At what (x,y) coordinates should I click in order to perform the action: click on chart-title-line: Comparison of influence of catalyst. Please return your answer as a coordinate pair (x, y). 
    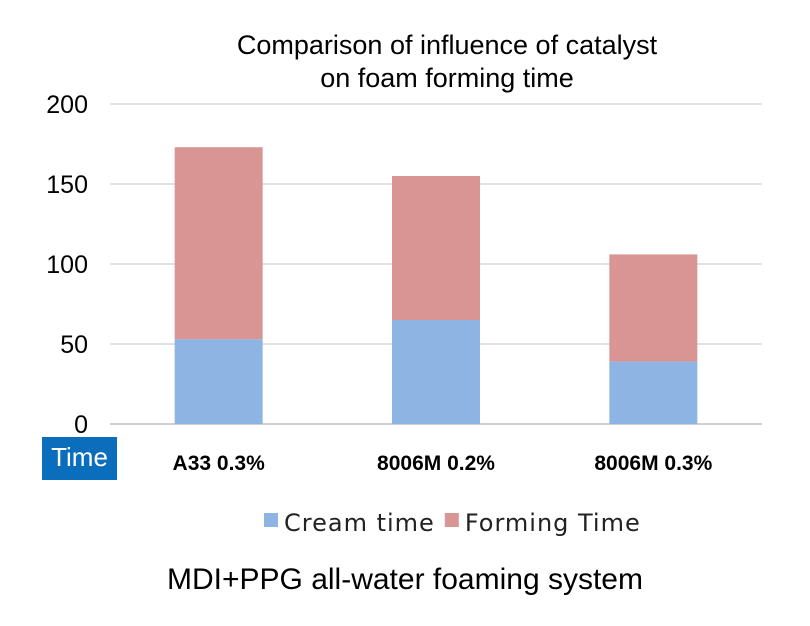
    Looking at the image, I should click on (447, 45).